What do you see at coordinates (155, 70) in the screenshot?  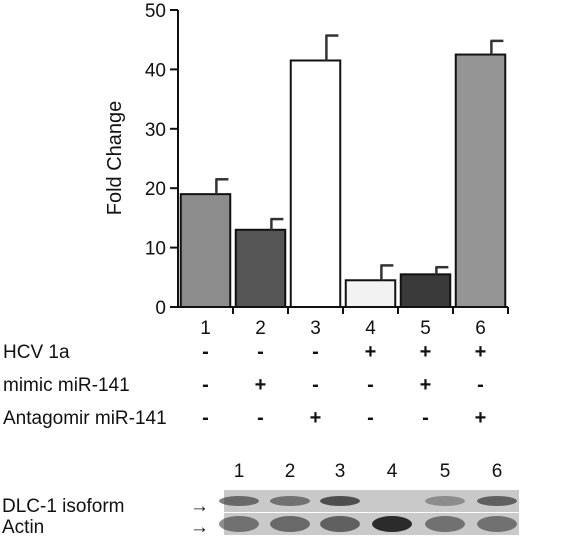 I see `y-tick-label: 40` at bounding box center [155, 70].